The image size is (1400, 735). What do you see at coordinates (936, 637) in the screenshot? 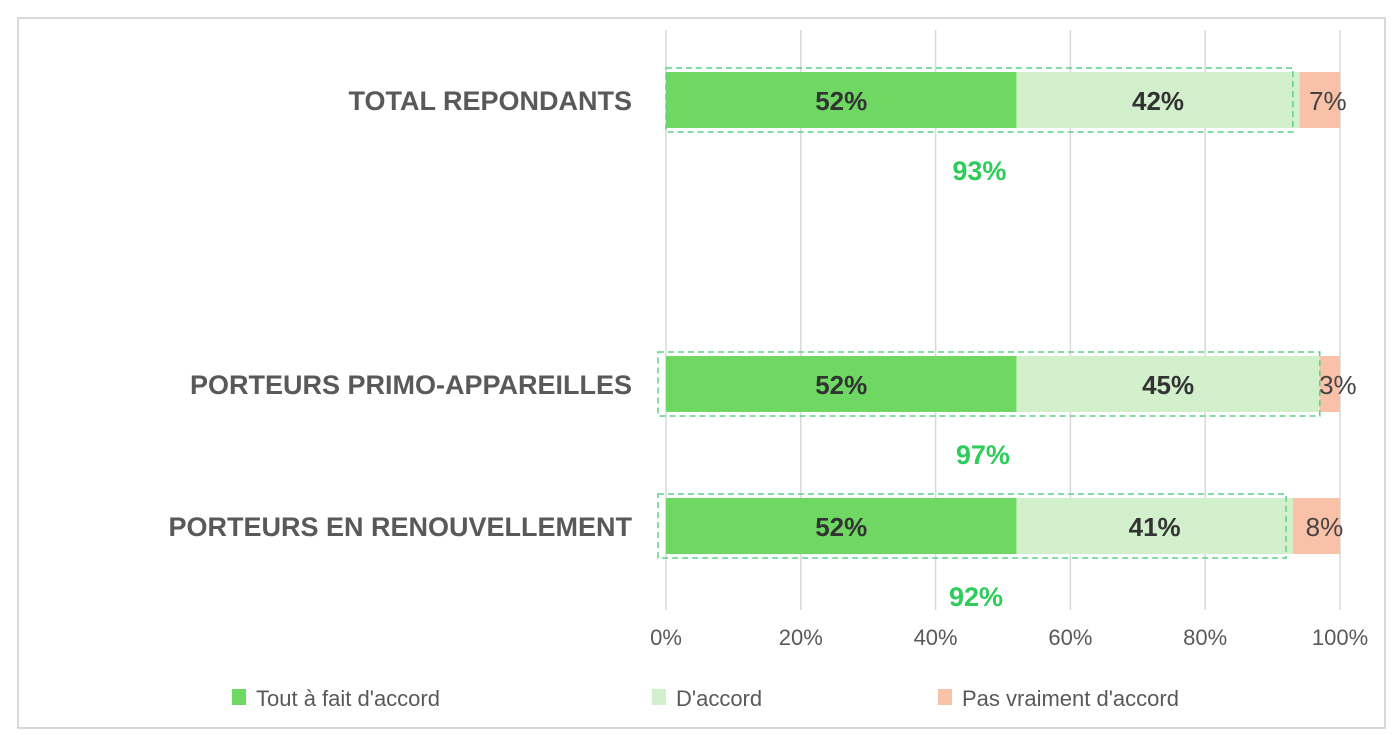
I see `x-tick-label: 40%` at bounding box center [936, 637].